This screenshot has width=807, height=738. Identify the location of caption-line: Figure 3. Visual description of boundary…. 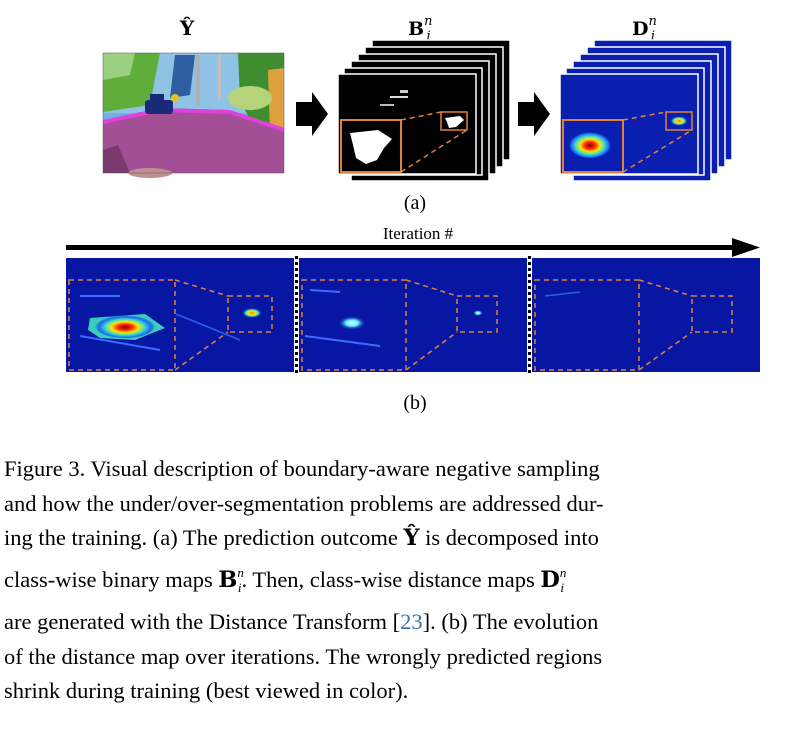
(302, 468).